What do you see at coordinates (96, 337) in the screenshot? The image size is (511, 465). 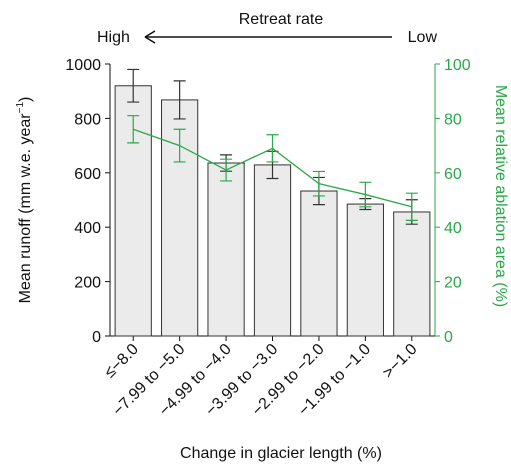 I see `y-tick-label: 0` at bounding box center [96, 337].